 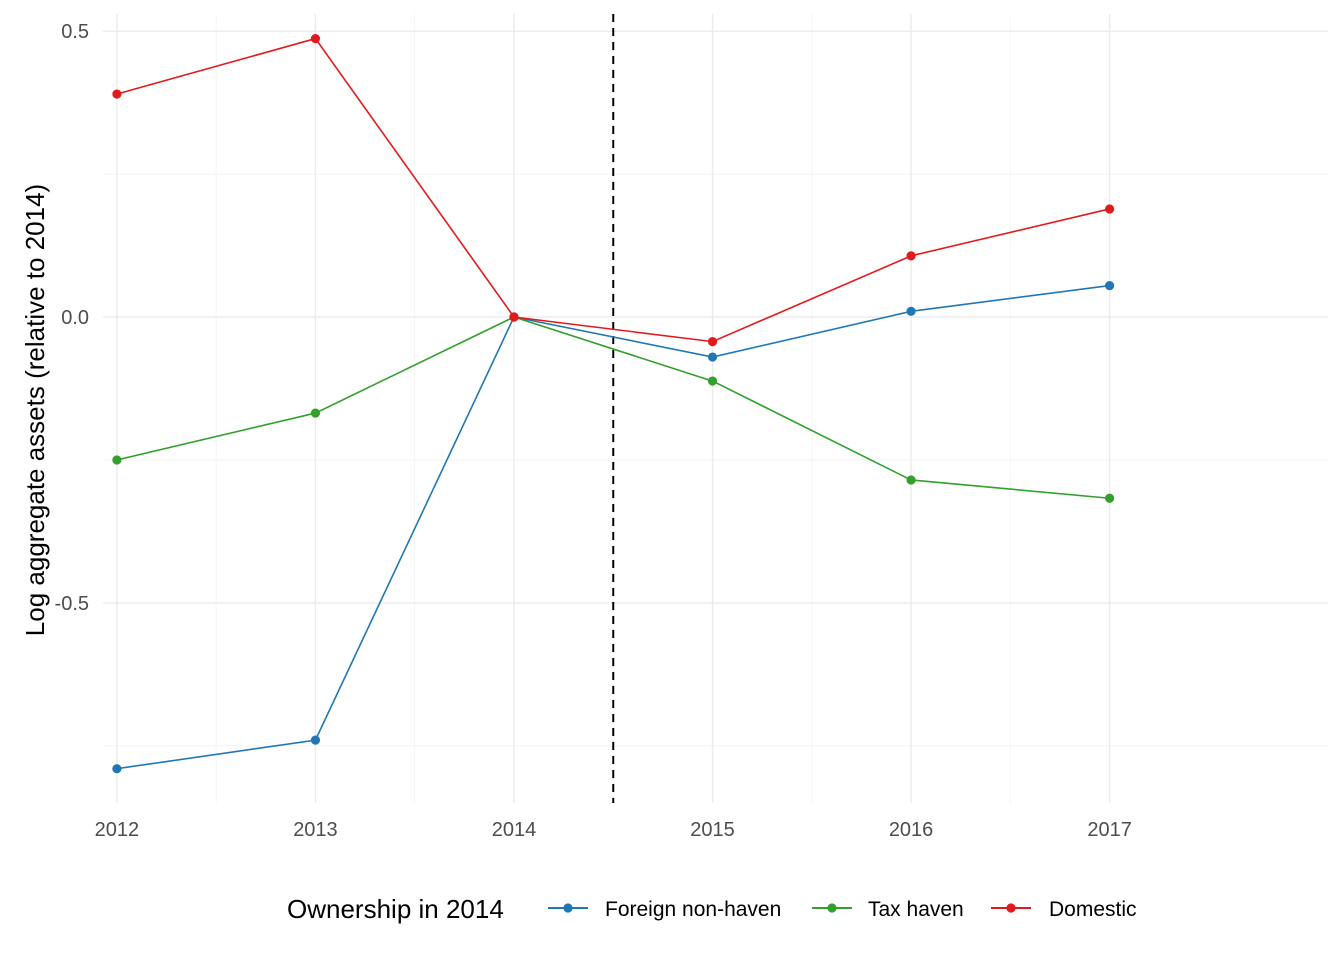 I want to click on legend-title: Ownership in 2014, so click(x=395, y=909).